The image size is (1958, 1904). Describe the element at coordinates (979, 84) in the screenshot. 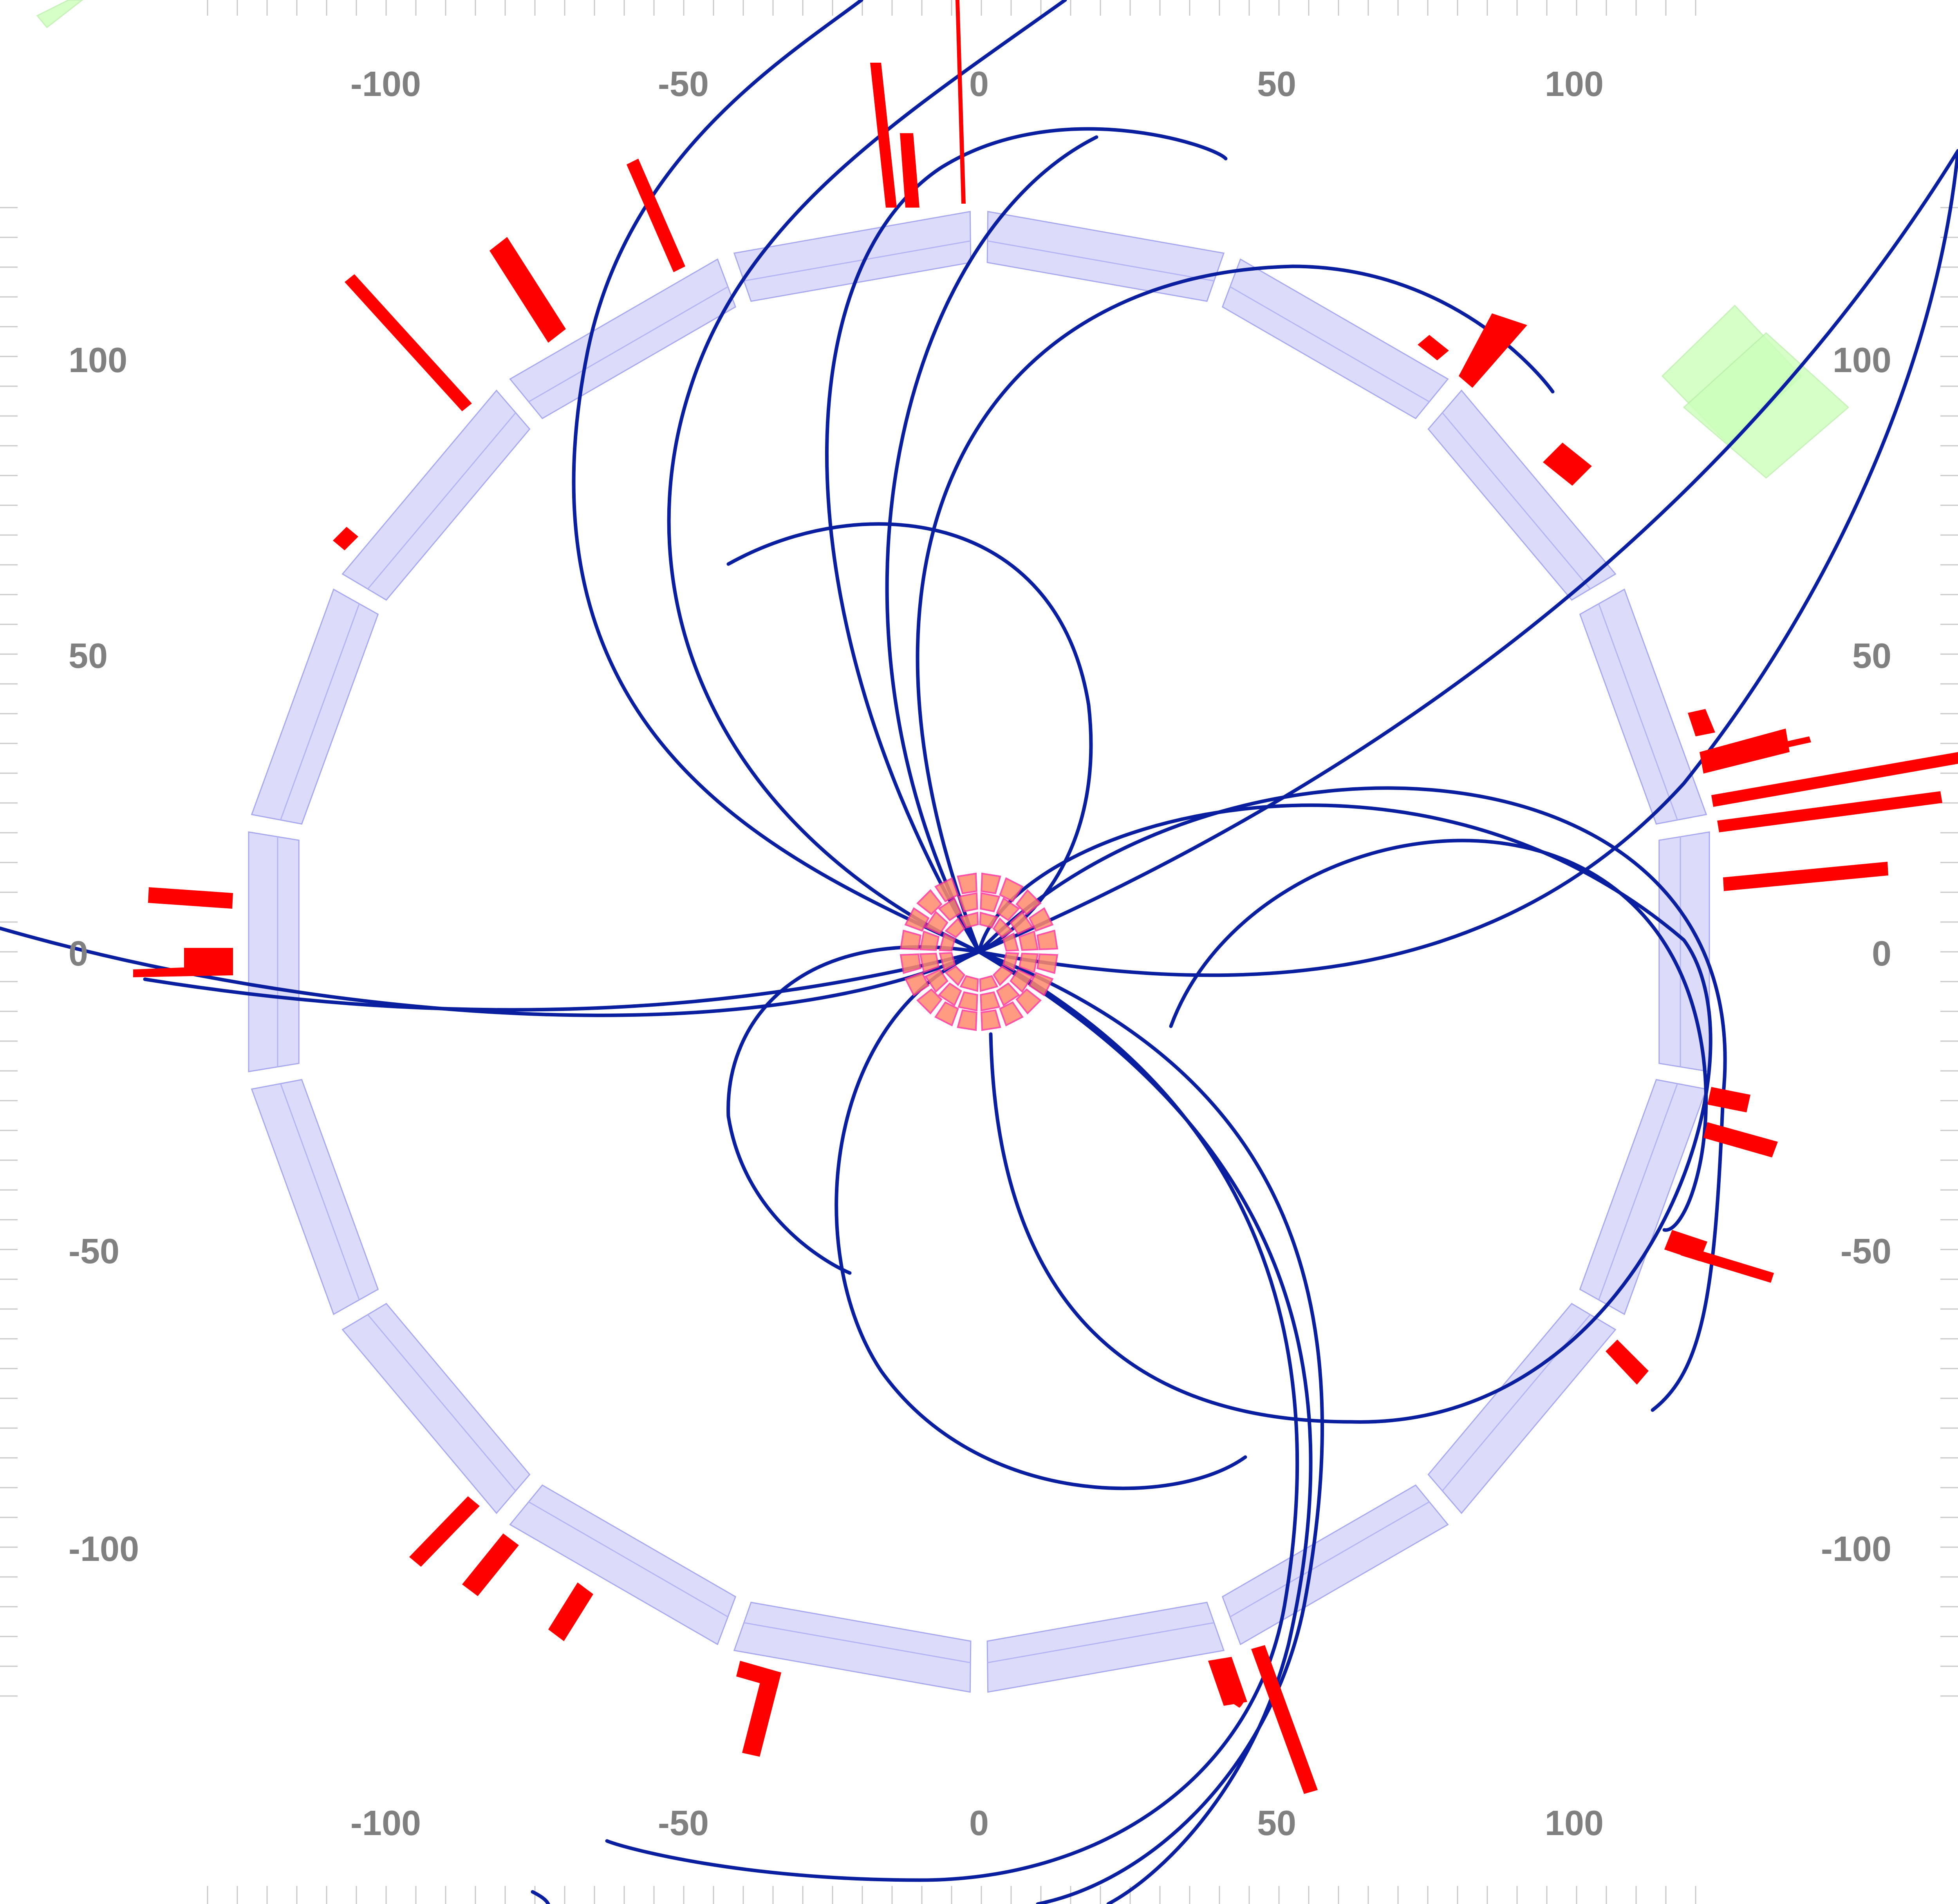

I see `x-tick-label: 0` at that location.